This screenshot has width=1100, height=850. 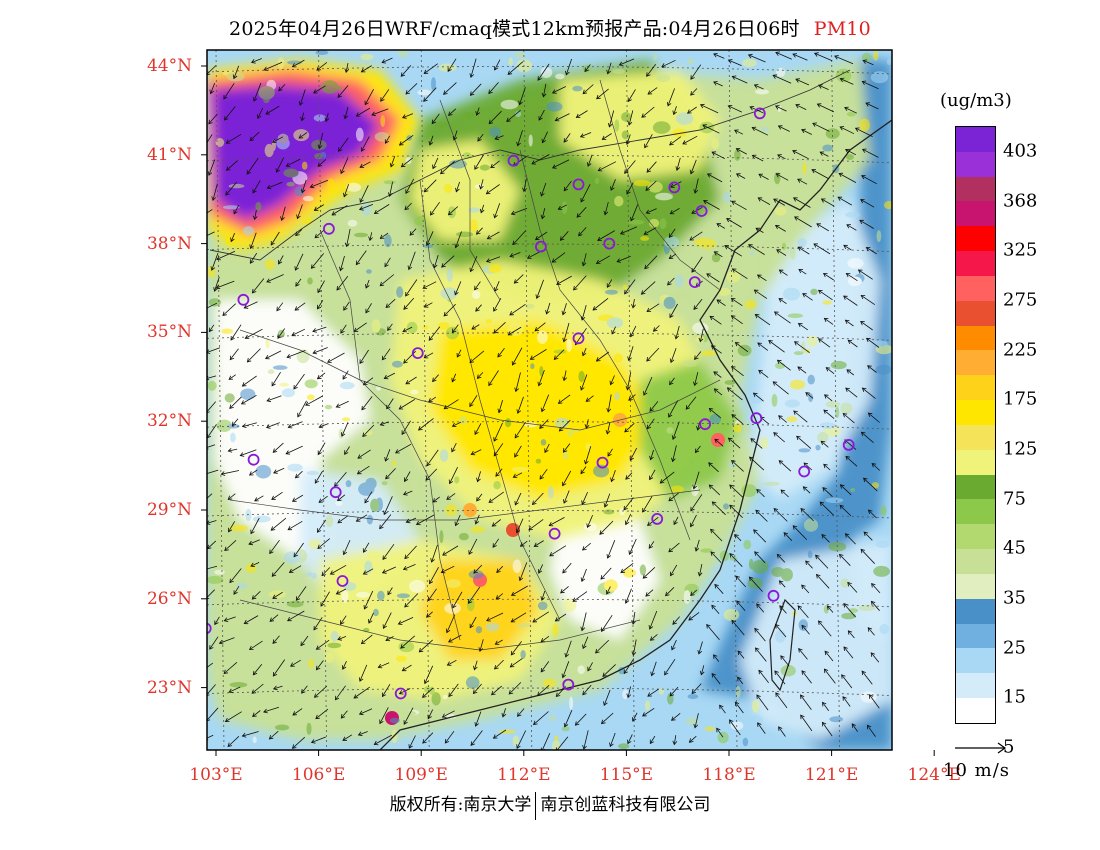 I want to click on meridian, so click(x=835, y=400).